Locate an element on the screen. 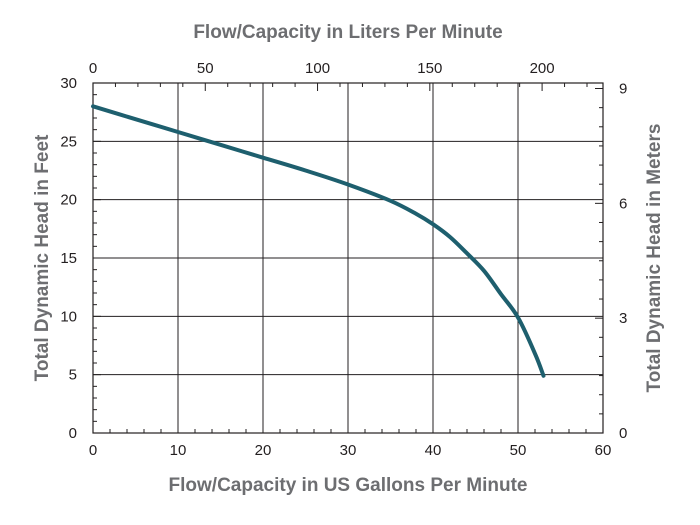  y-tick-label: 5 is located at coordinates (73, 375).